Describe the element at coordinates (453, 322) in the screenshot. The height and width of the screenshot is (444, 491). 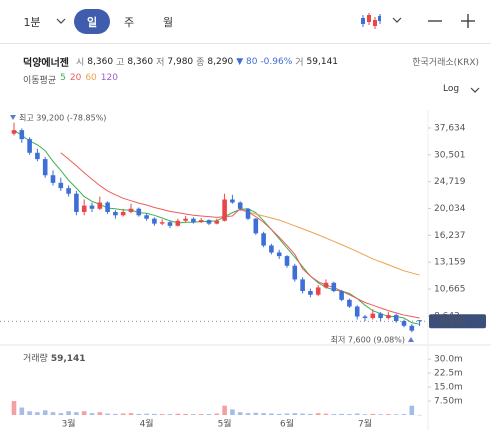
I see `last-price-label: 8,290` at that location.